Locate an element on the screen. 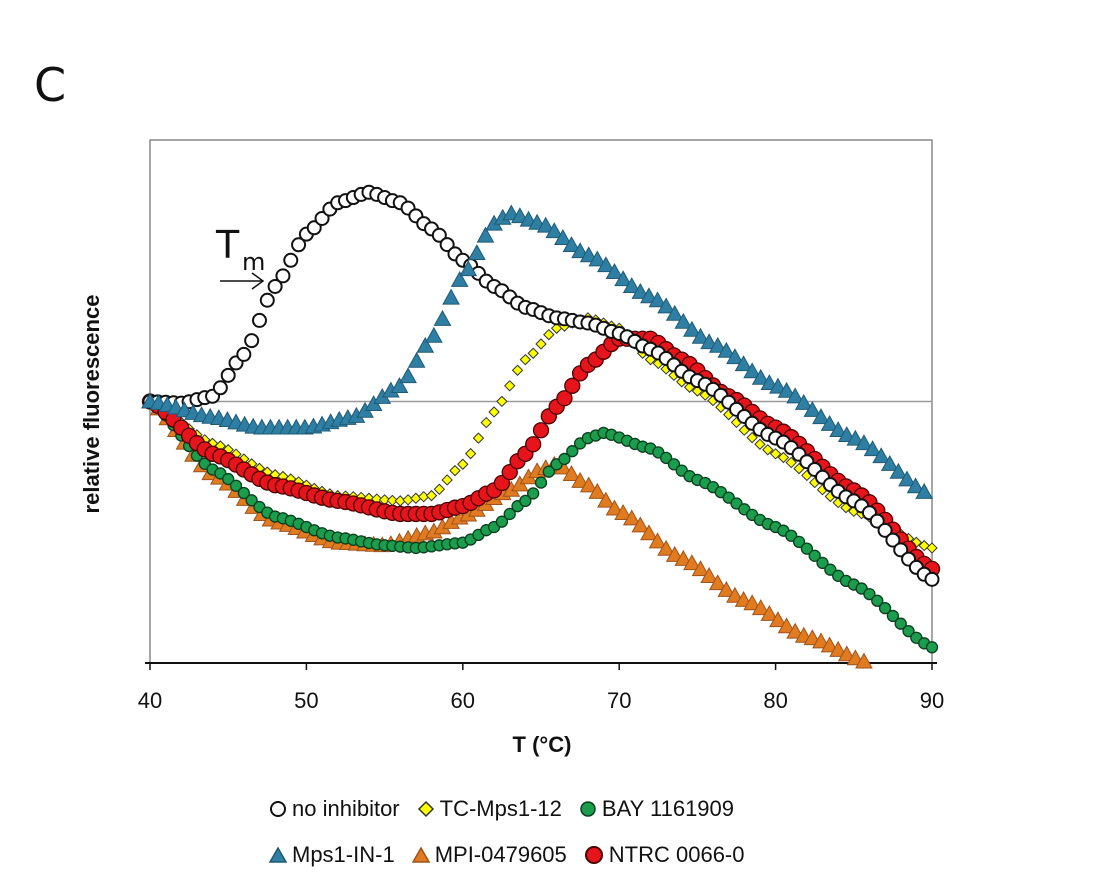 The width and height of the screenshot is (1100, 896). legend-label: BAY 1161909 is located at coordinates (668, 808).